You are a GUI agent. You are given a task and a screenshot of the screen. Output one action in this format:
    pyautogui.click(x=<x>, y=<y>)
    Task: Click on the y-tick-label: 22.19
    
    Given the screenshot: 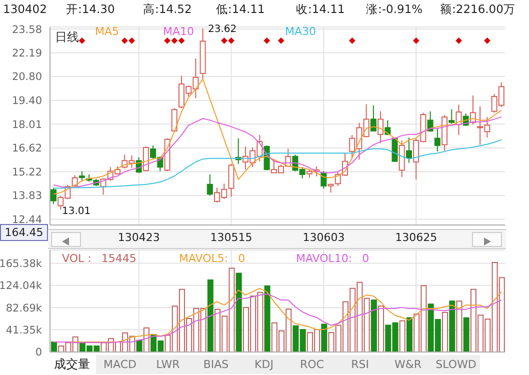 What is the action you would take?
    pyautogui.click(x=27, y=54)
    